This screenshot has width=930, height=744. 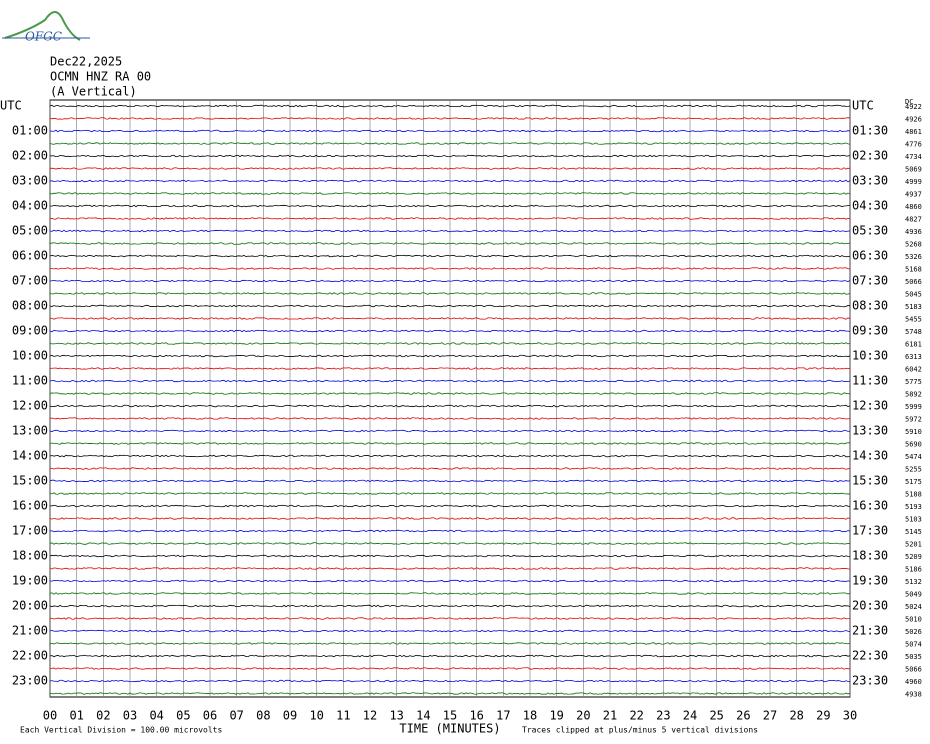 I want to click on dc-value: 6181, so click(x=913, y=345).